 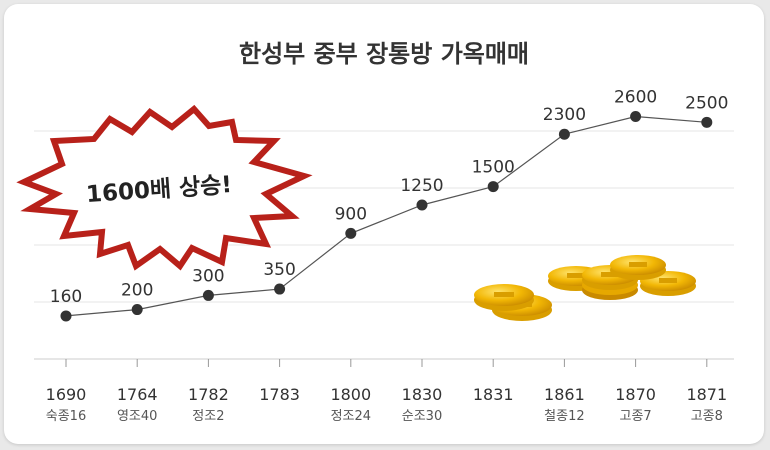 I want to click on x-tick-label: 1861, so click(x=564, y=394).